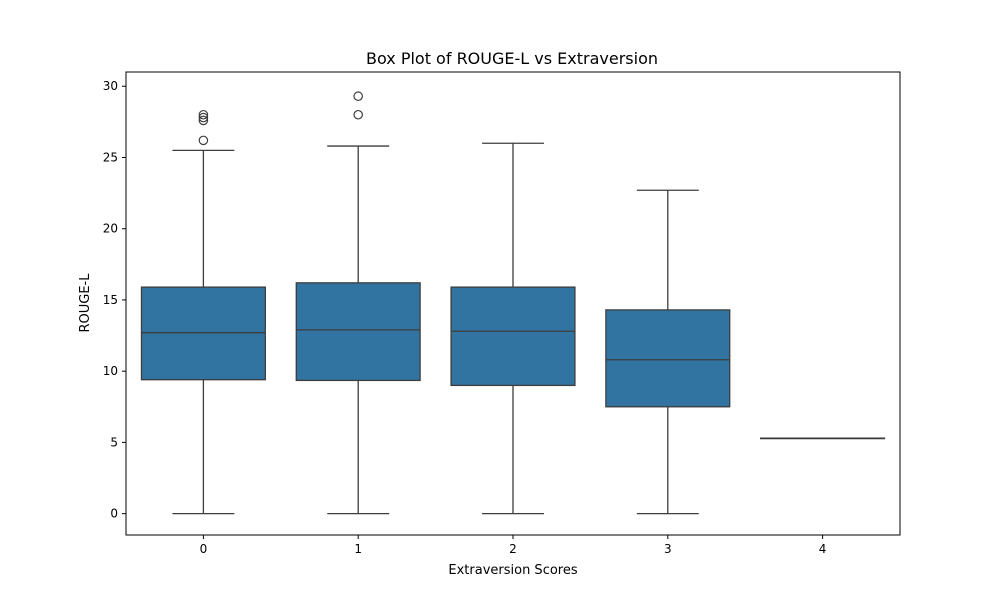 Image resolution: width=1000 pixels, height=600 pixels. Describe the element at coordinates (114, 514) in the screenshot. I see `y-tick-label: 0` at that location.